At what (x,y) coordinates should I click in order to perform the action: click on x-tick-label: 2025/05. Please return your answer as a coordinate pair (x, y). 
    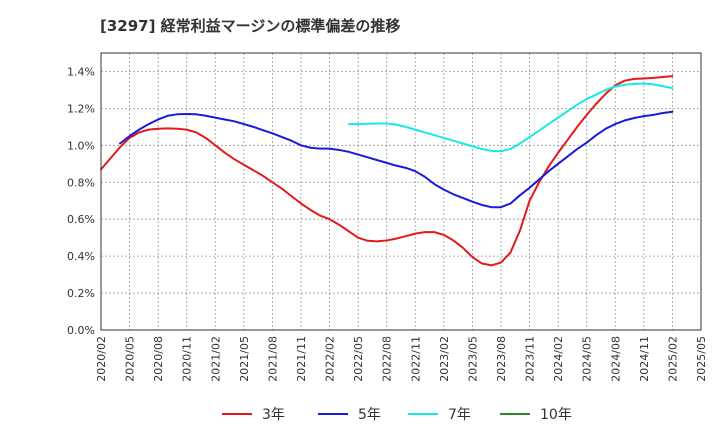
    Looking at the image, I should click on (701, 359).